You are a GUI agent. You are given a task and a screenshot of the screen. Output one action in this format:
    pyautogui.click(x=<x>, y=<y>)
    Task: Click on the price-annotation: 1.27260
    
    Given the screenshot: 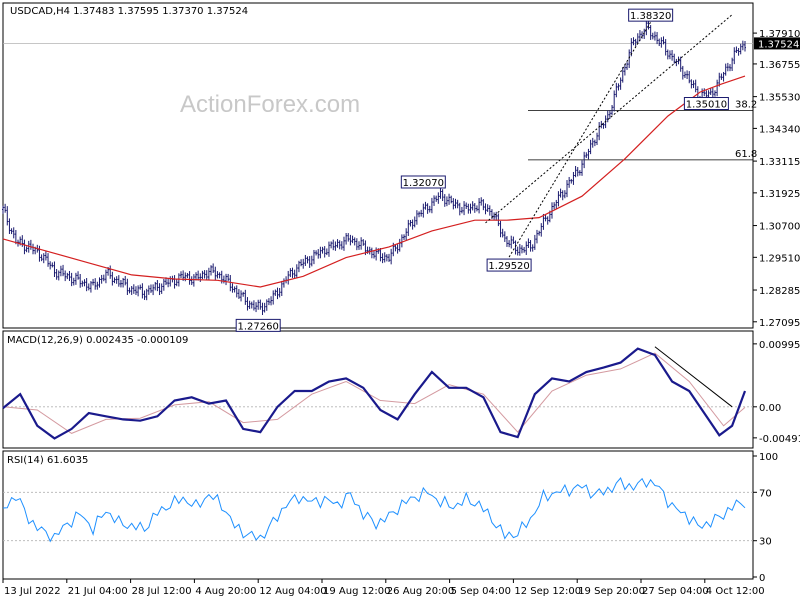 What is the action you would take?
    pyautogui.click(x=258, y=325)
    